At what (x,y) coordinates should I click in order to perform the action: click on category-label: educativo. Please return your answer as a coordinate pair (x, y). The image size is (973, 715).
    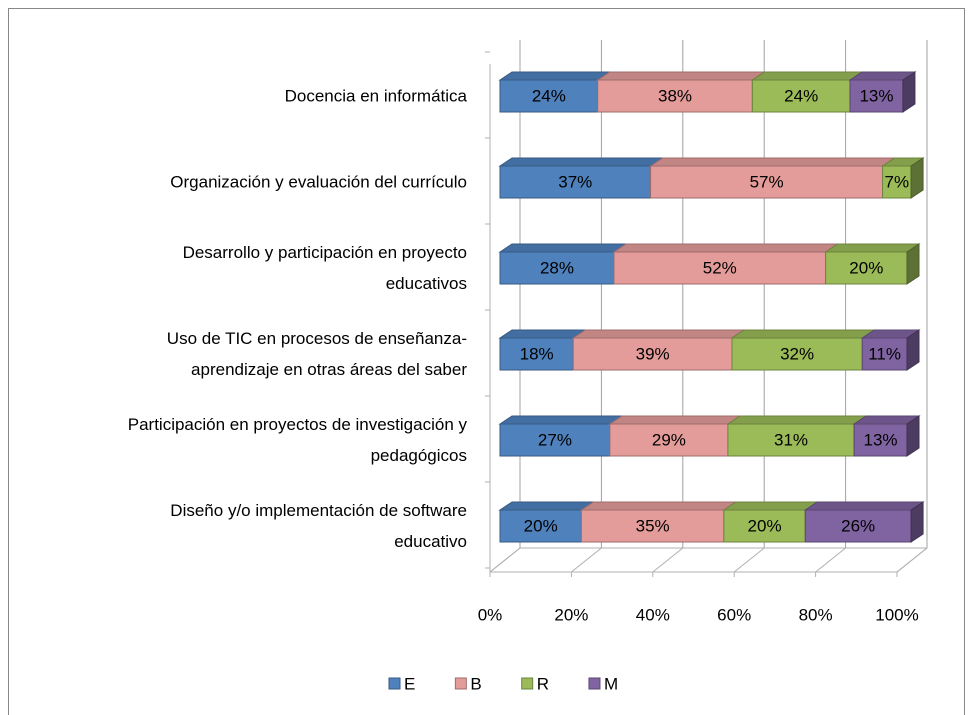
    Looking at the image, I should click on (430, 541).